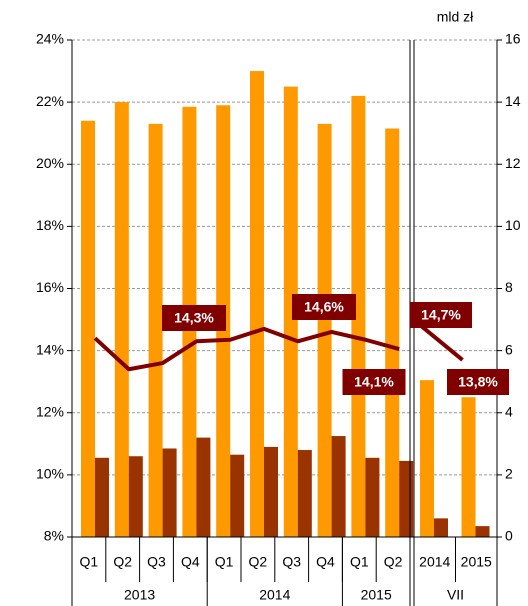  I want to click on annotation: 13,8%, so click(478, 382).